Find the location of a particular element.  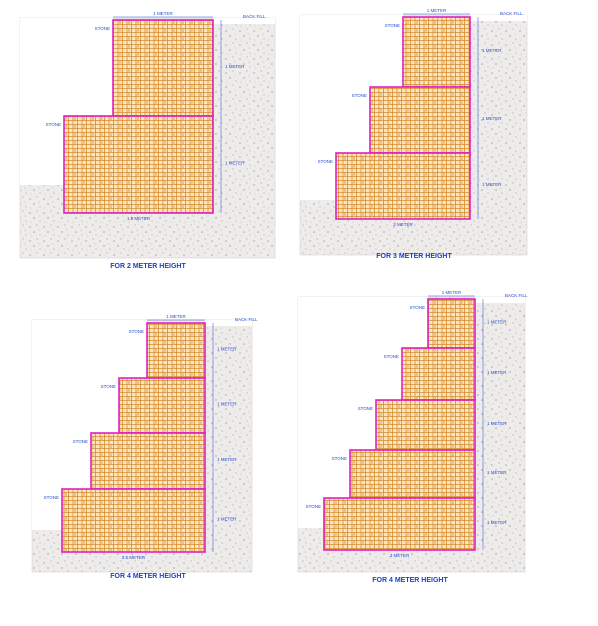

base-label: 2 METER is located at coordinates (403, 224).